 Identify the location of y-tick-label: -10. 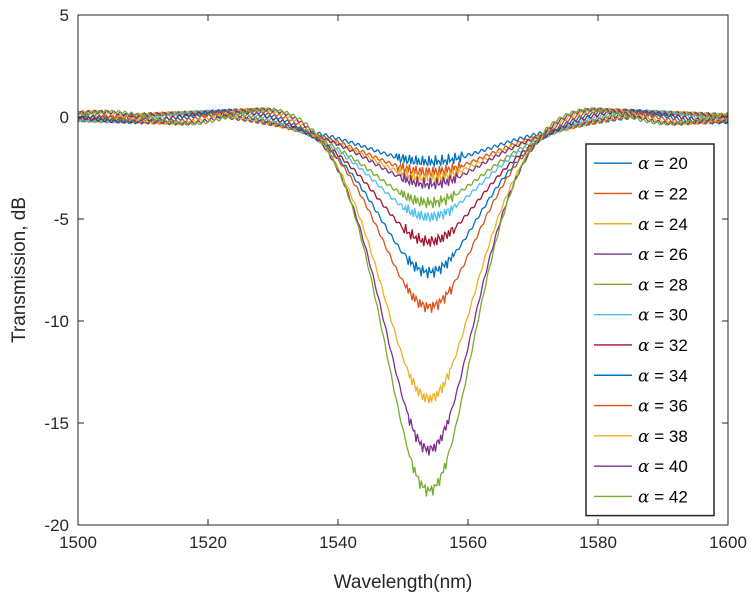
(56, 321).